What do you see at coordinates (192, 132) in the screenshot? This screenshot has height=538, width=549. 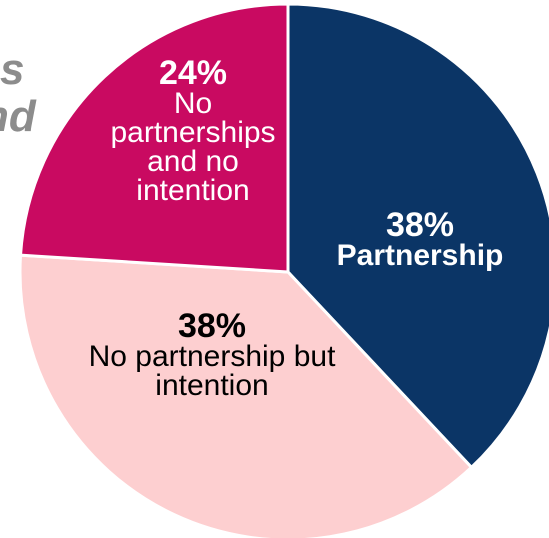 I see `pie-category-label: partnerships` at bounding box center [192, 132].